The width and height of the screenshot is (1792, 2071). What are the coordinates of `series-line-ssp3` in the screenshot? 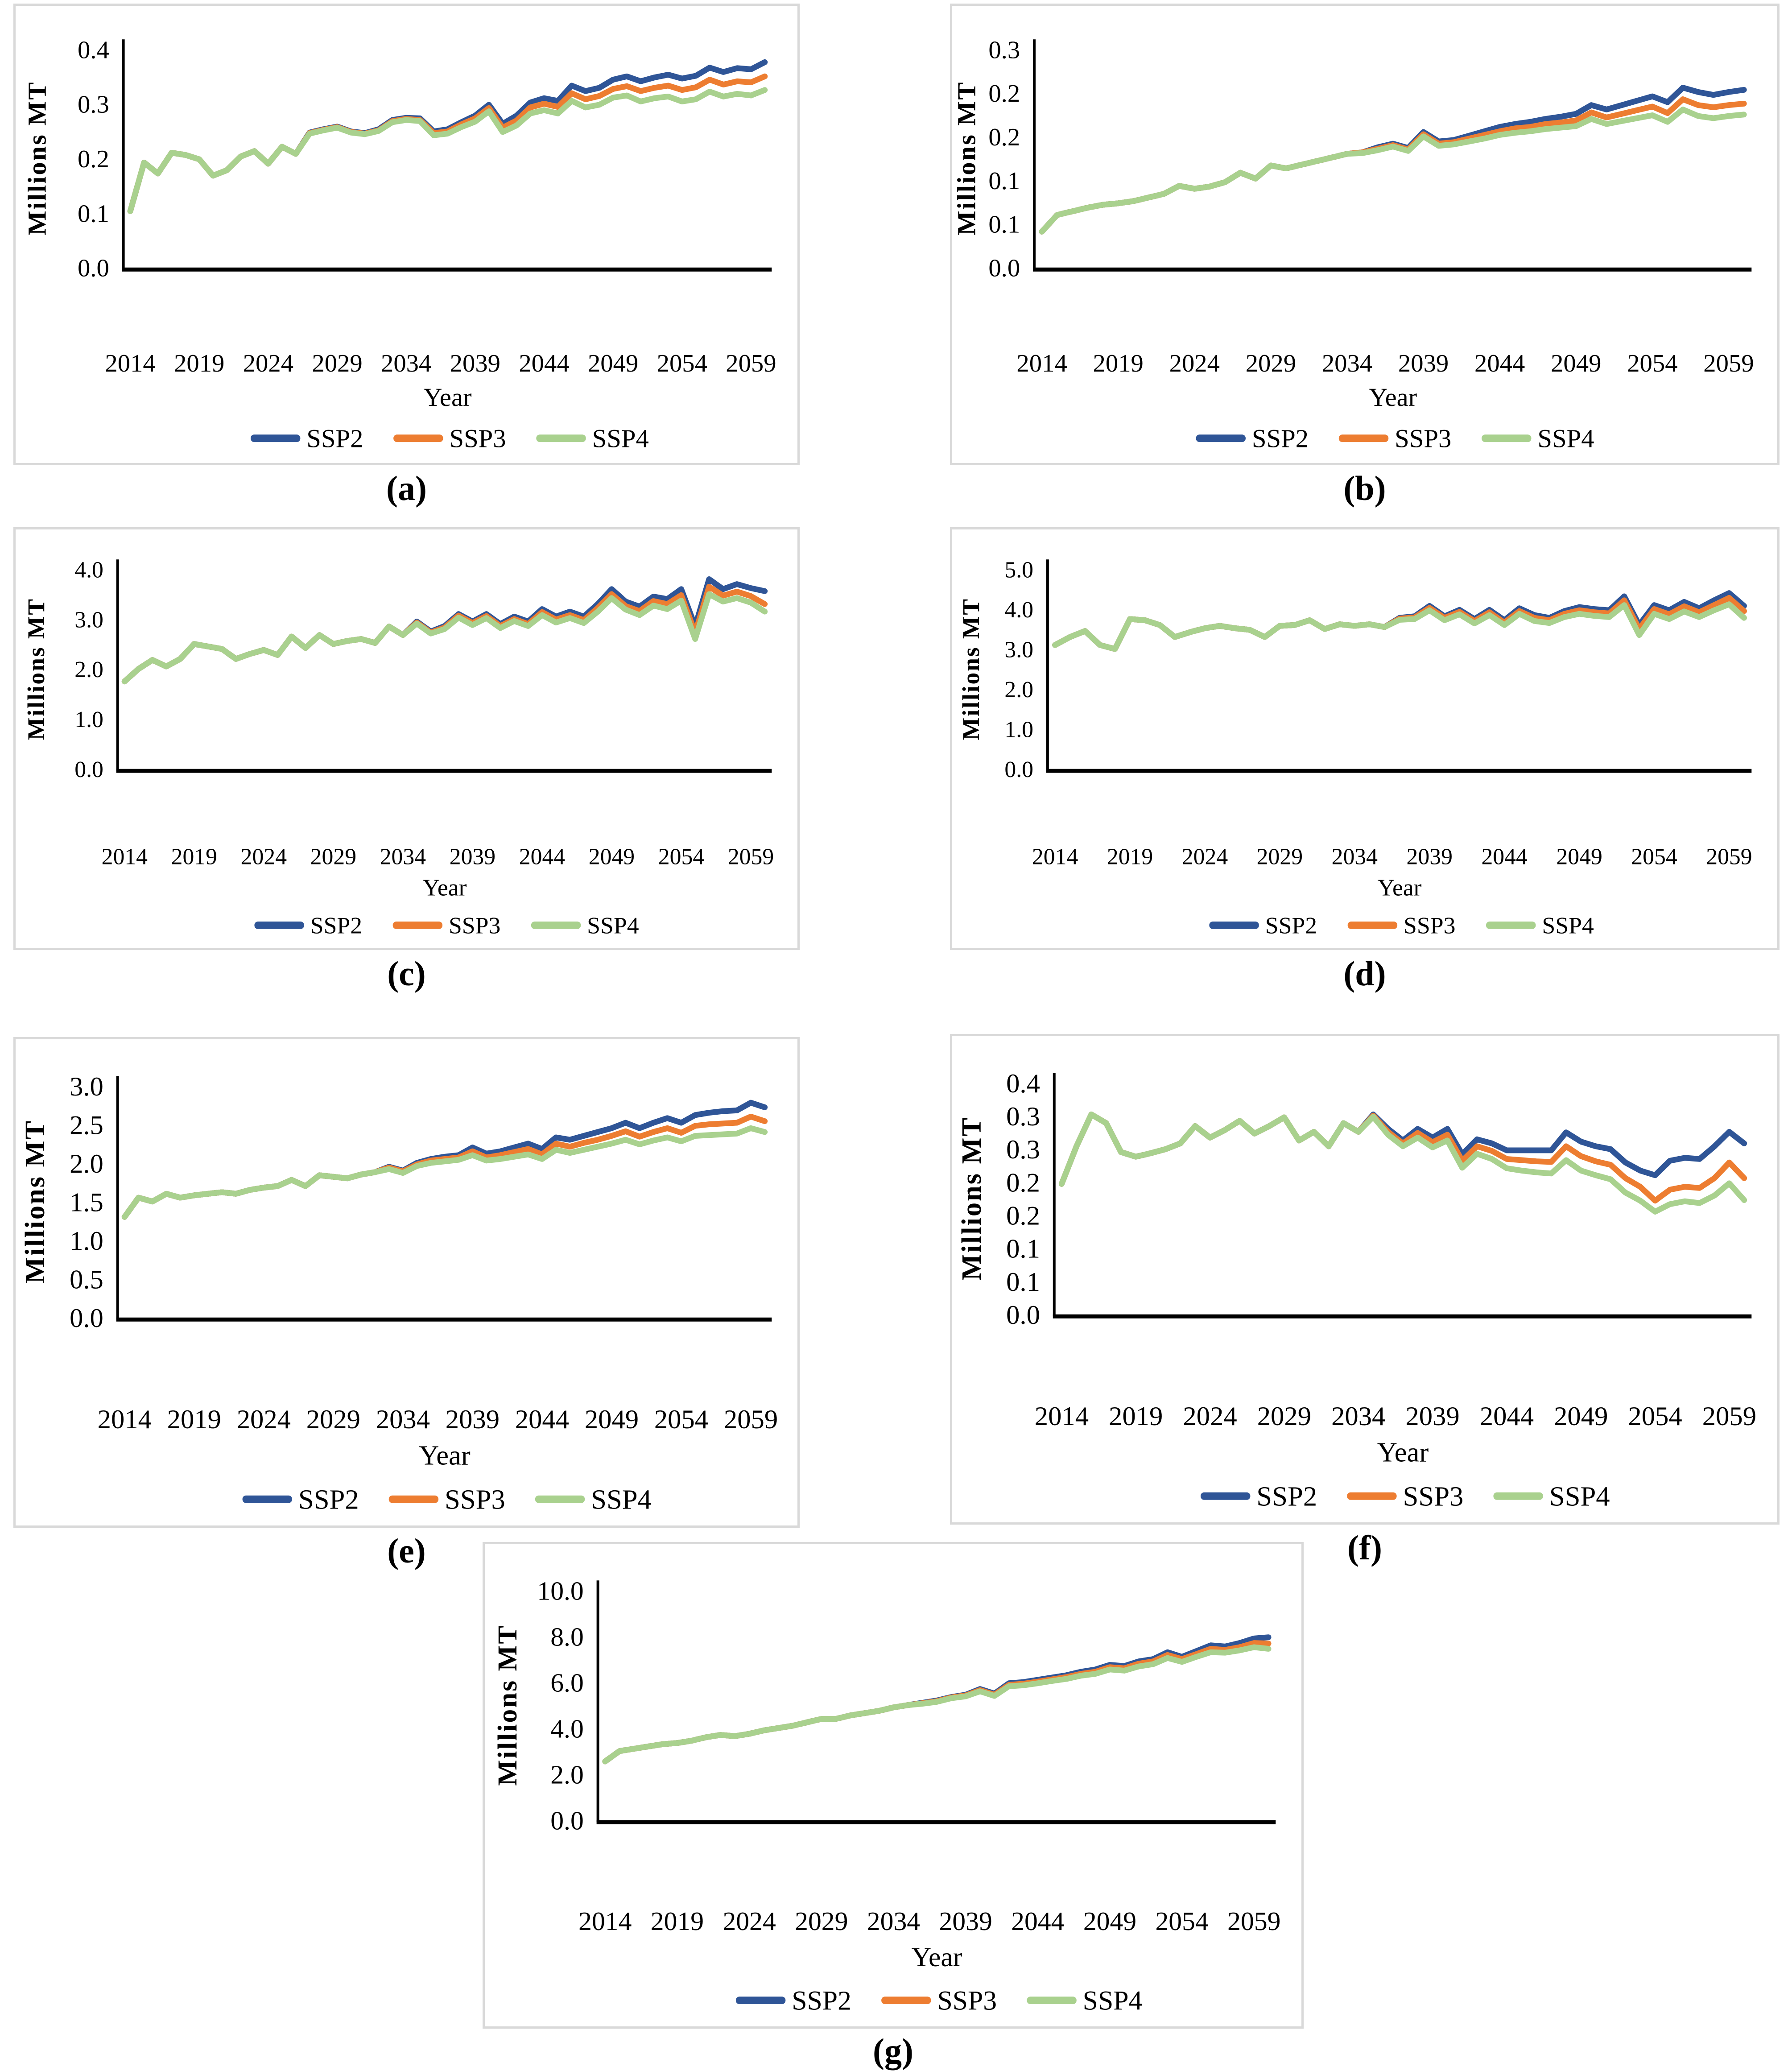 It's located at (444, 1166).